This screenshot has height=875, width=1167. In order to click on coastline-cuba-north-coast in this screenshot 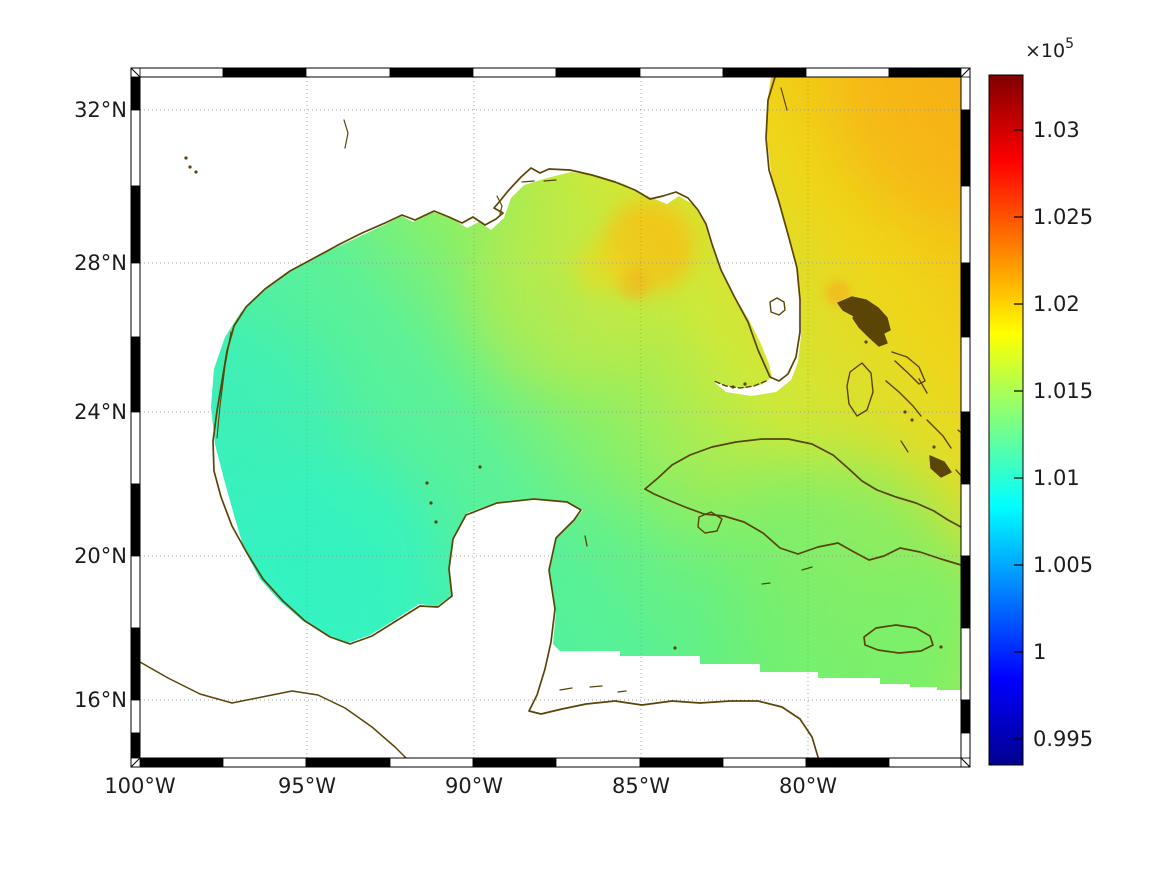, I will do `click(803, 483)`.